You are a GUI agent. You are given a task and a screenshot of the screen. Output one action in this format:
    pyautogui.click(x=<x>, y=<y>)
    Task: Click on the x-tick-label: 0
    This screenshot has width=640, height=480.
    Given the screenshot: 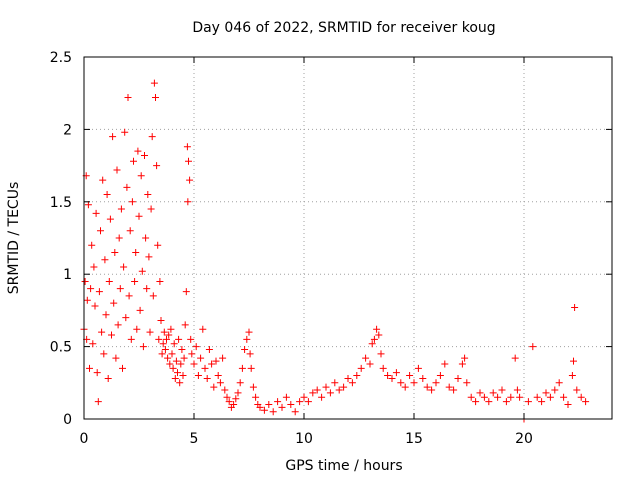 What is the action you would take?
    pyautogui.click(x=84, y=439)
    